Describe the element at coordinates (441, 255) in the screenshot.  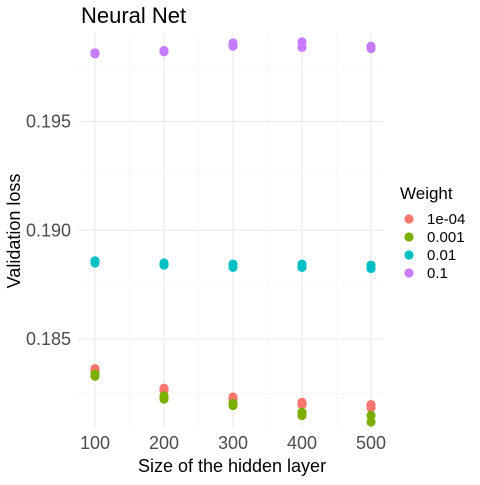
I see `legend-label: 0.01` at that location.